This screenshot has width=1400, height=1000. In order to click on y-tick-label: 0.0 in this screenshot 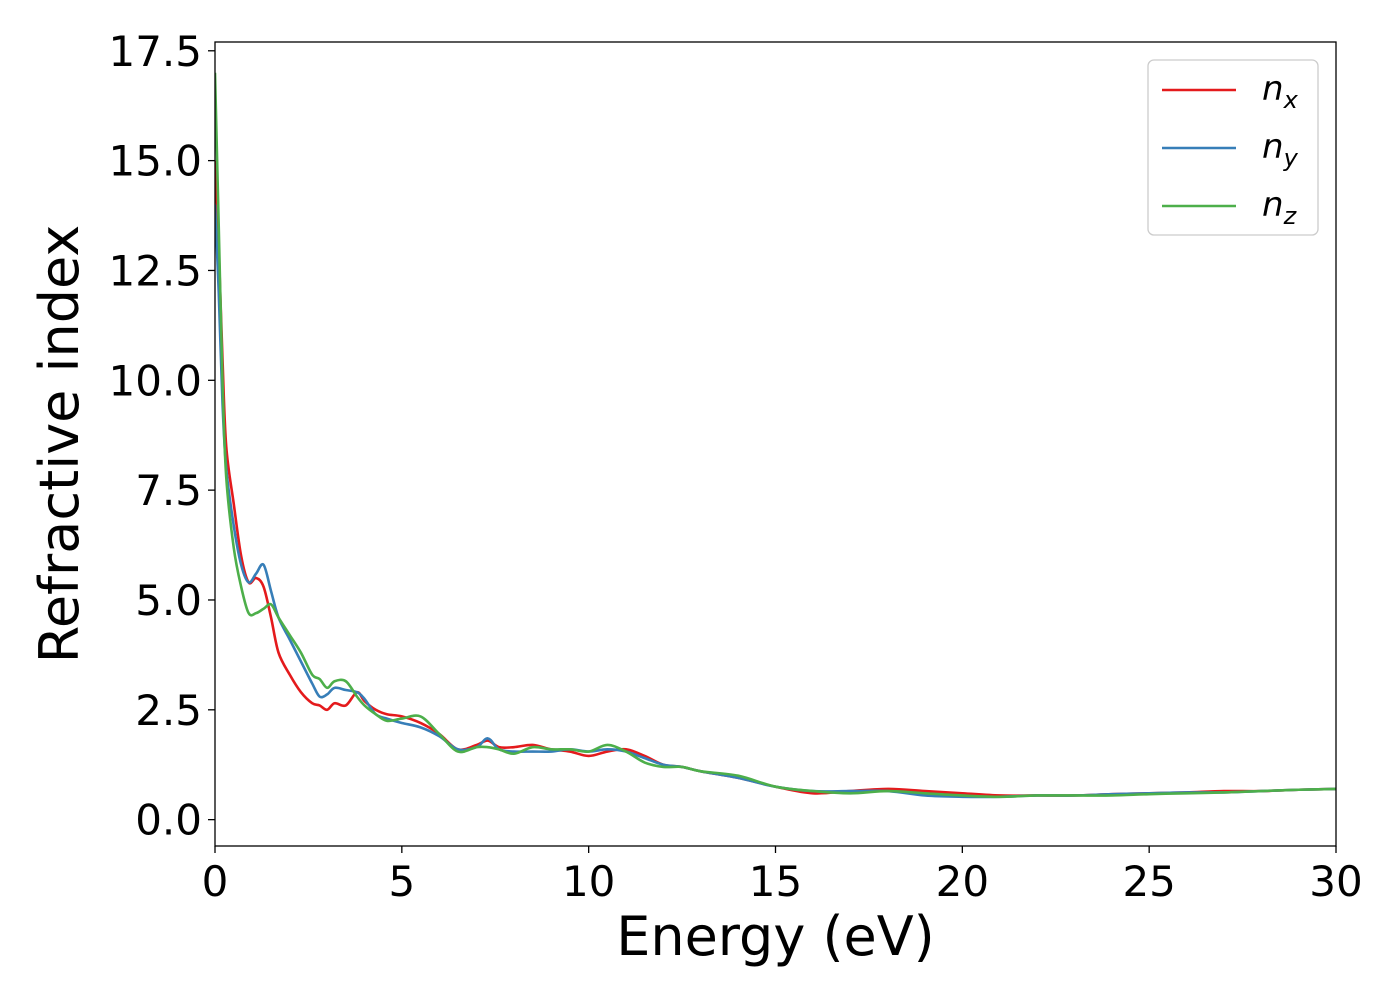, I will do `click(168, 820)`.